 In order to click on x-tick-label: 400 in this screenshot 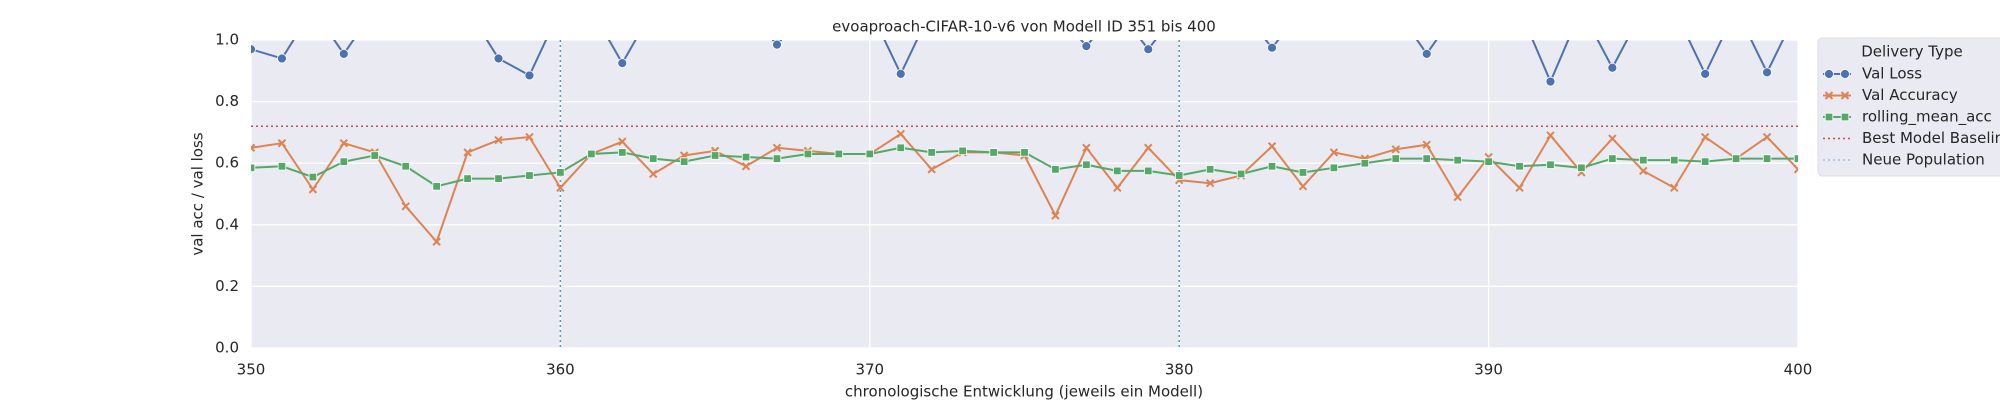, I will do `click(1798, 370)`.